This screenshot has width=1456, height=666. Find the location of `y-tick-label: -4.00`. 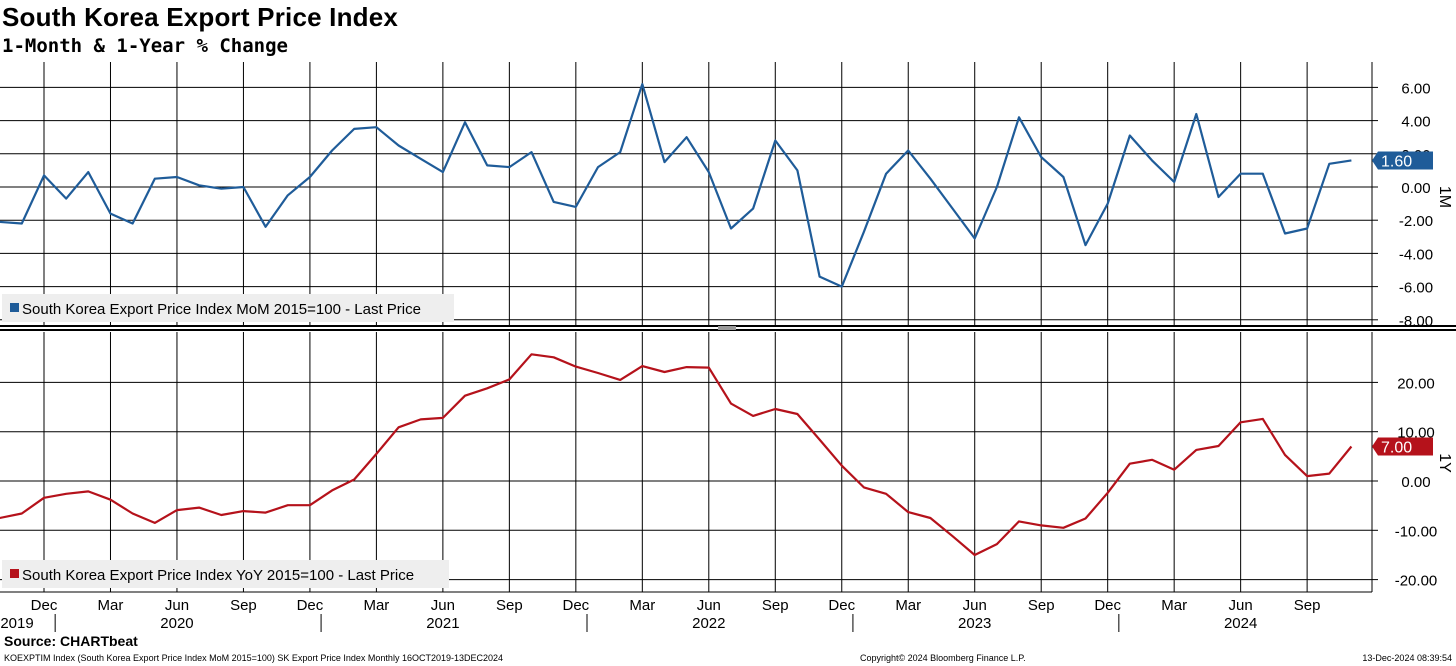

y-tick-label: -4.00 is located at coordinates (1416, 254).